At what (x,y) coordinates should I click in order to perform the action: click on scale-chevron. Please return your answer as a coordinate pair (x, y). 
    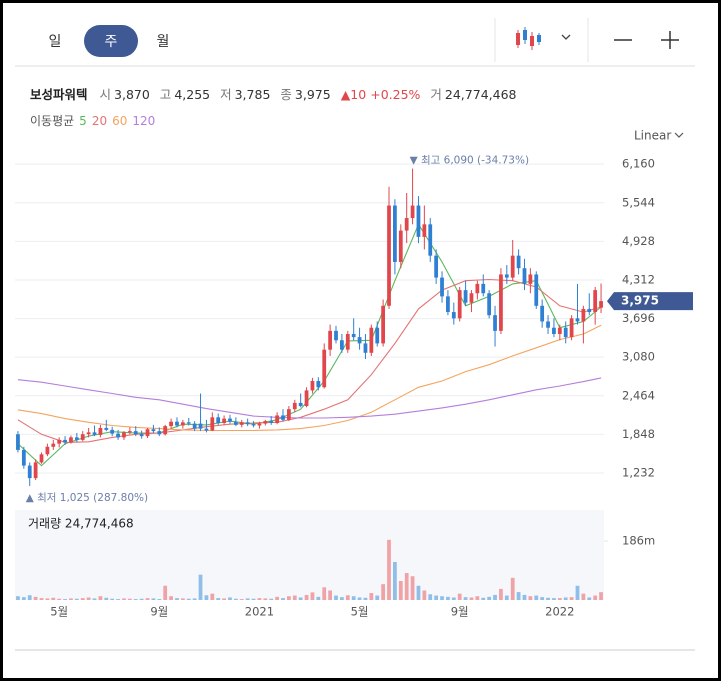
    Looking at the image, I should click on (679, 135).